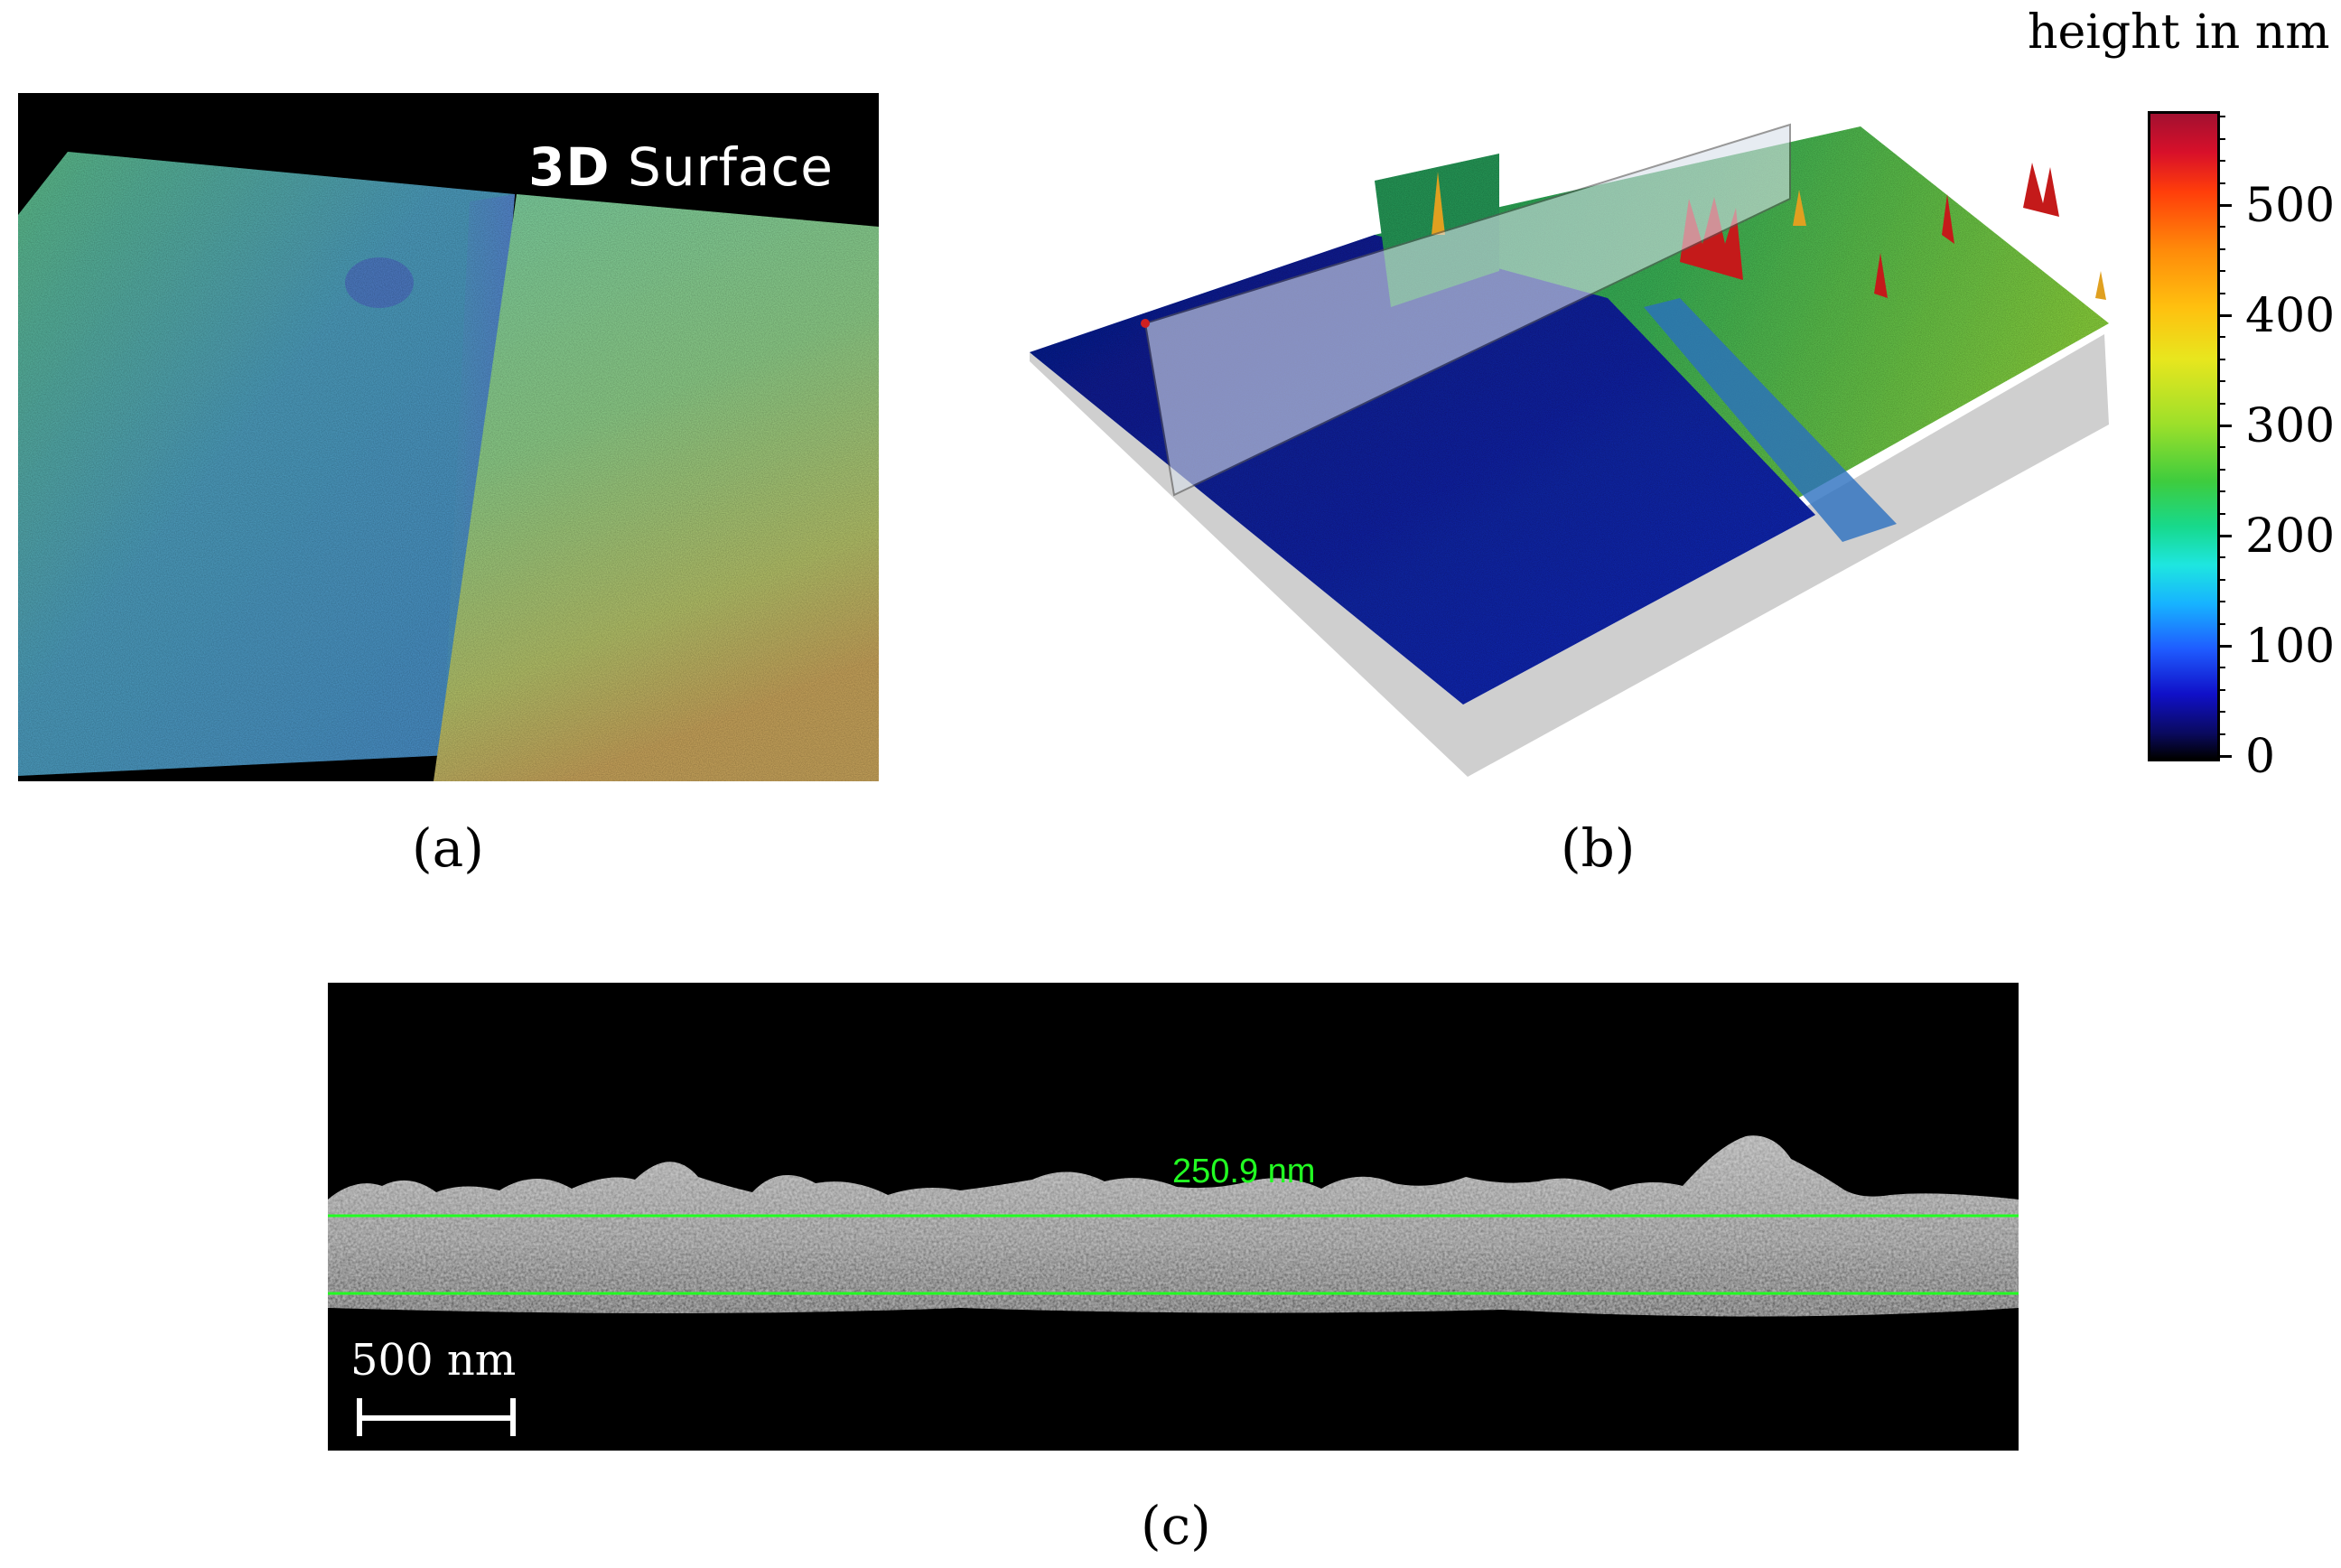 Image resolution: width=2341 pixels, height=1568 pixels. Describe the element at coordinates (2290, 206) in the screenshot. I see `colorbar-label: 500` at that location.